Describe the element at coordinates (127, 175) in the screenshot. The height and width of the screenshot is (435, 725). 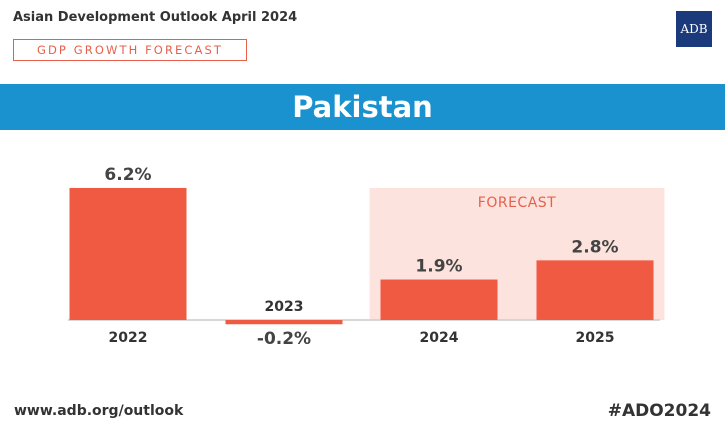
I see `value-label-2022: 6.2%` at that location.